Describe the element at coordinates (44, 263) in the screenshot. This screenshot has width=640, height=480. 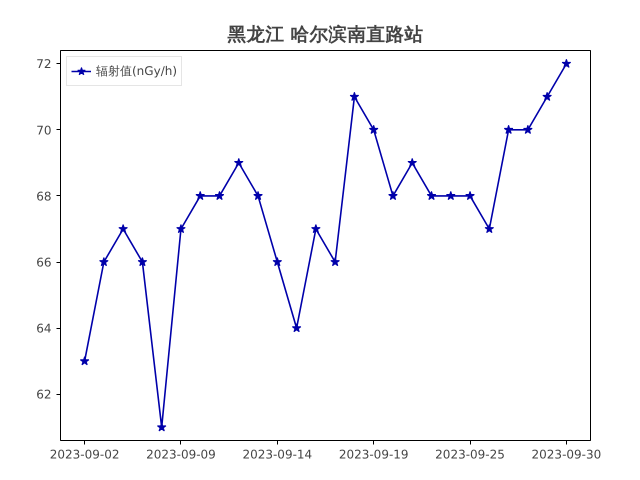
I see `y-tick-label: 66` at that location.